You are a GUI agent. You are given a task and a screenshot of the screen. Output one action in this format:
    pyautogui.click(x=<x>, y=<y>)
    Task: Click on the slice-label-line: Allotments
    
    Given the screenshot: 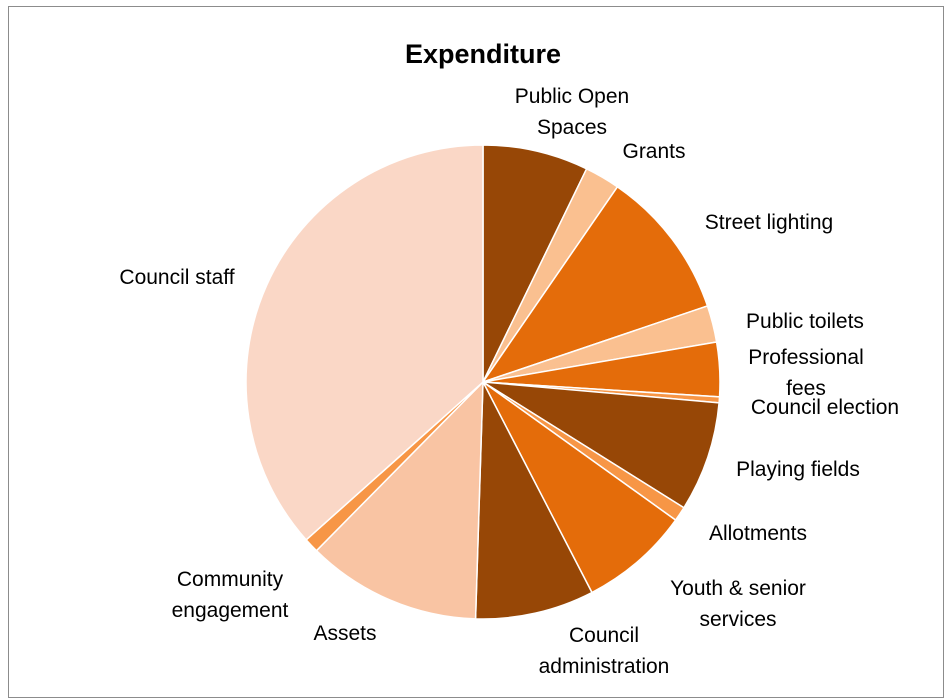 What is the action you would take?
    pyautogui.click(x=758, y=533)
    